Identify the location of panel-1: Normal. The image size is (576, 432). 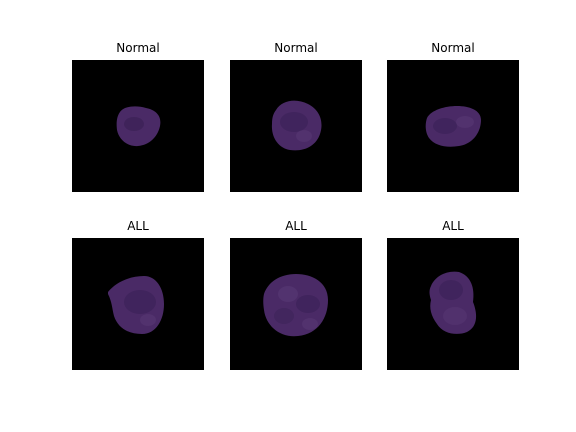
(138, 116).